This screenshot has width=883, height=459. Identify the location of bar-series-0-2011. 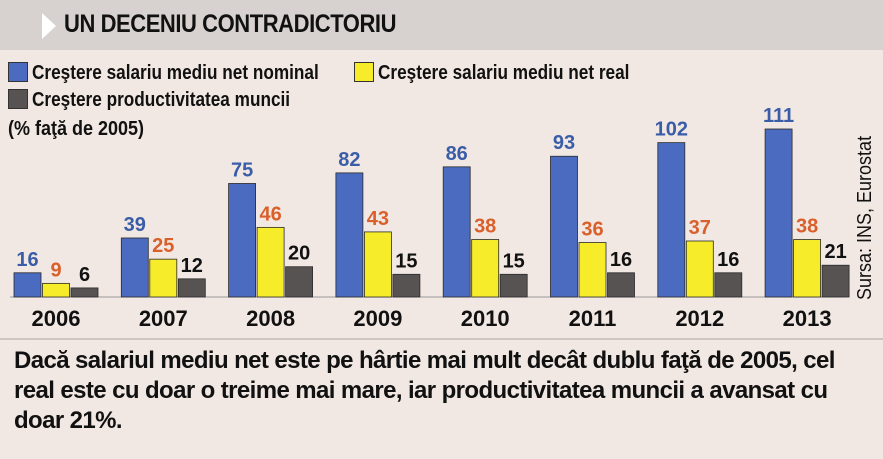
(564, 226).